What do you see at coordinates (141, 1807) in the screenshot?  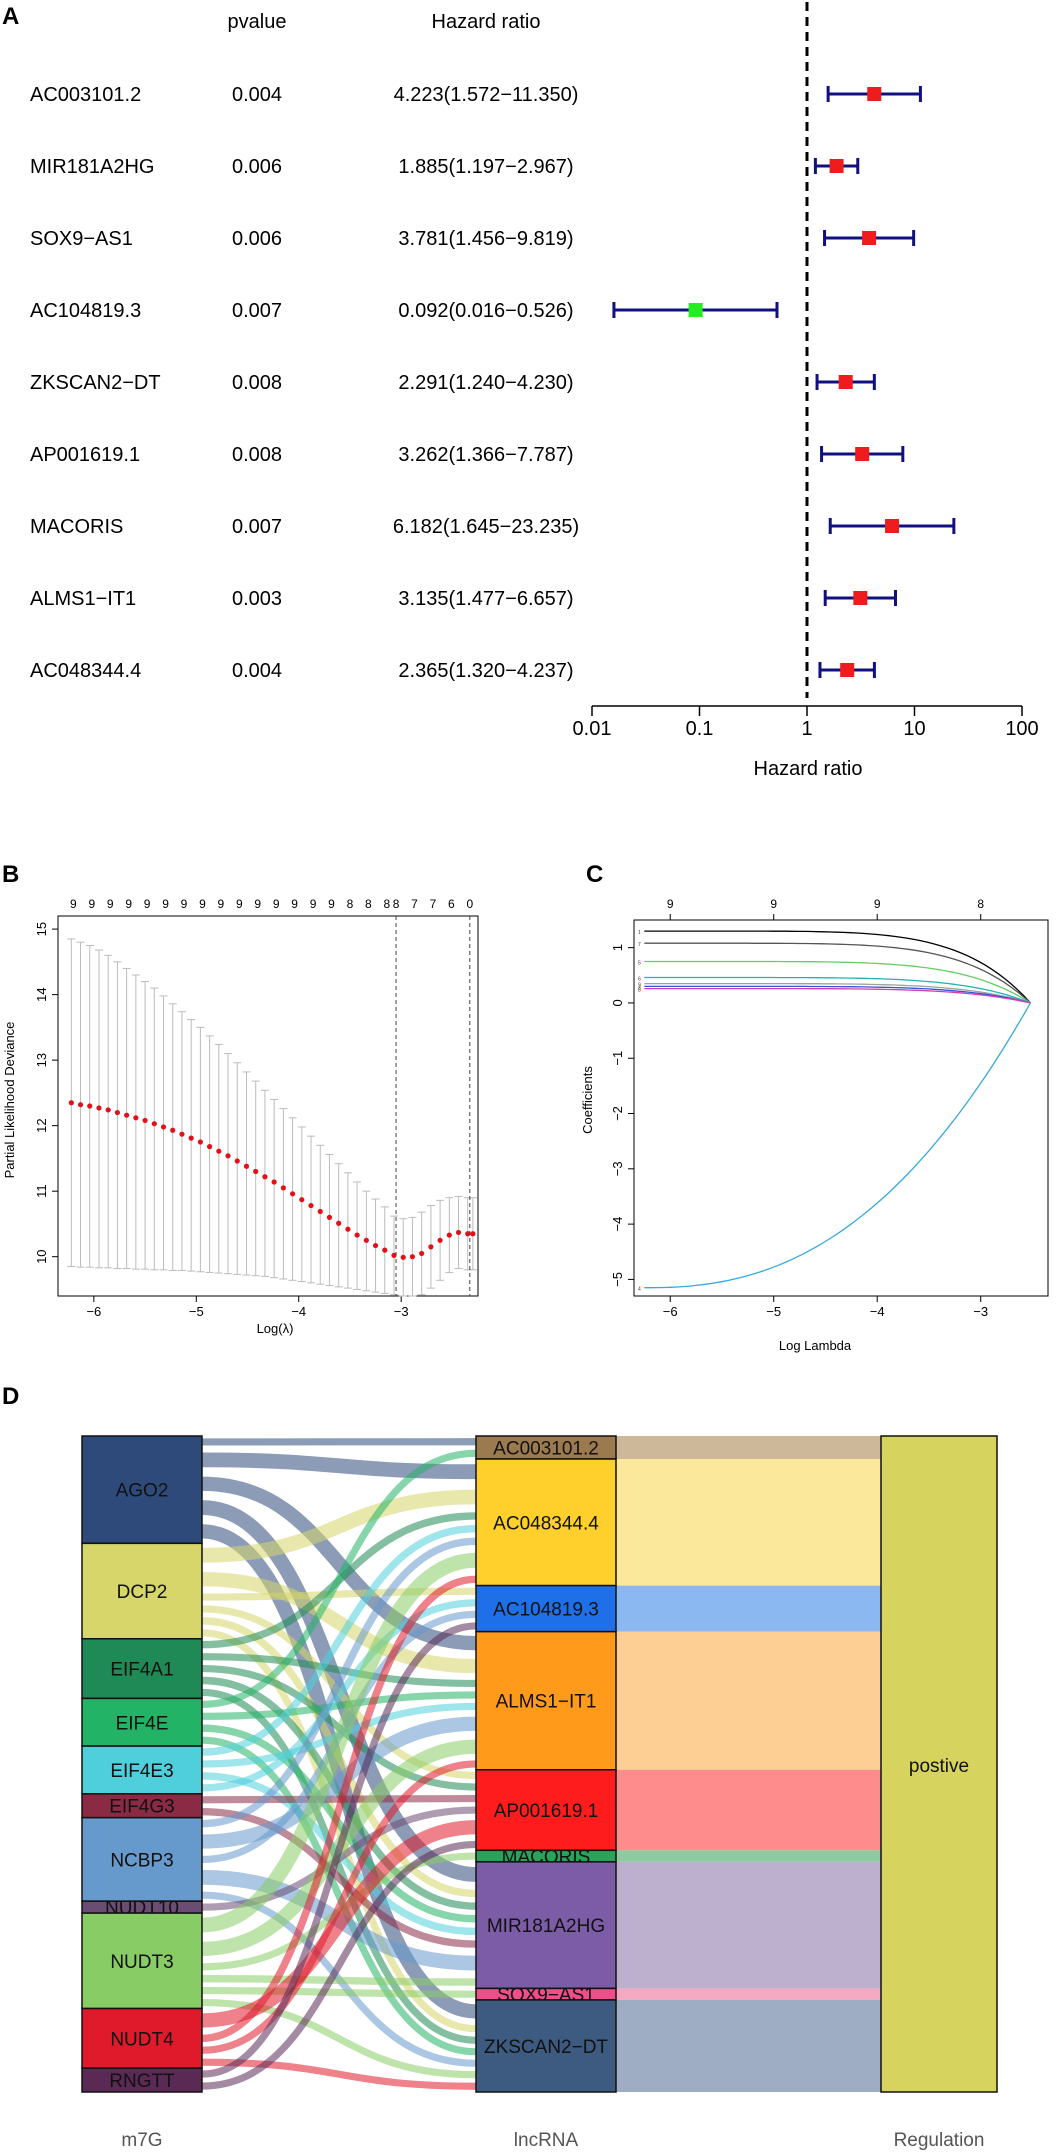 I see `sankey-m7g-label: EIF4G3` at bounding box center [141, 1807].